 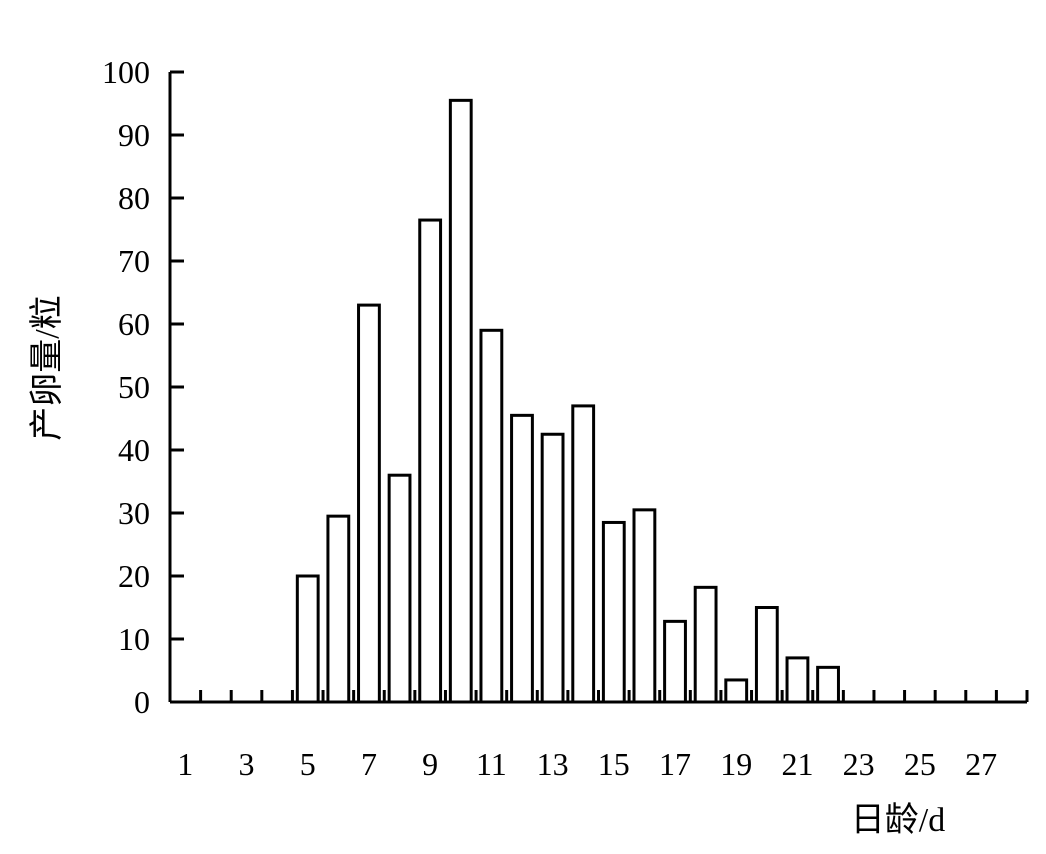 What do you see at coordinates (142, 702) in the screenshot?
I see `y-tick-label: 0` at bounding box center [142, 702].